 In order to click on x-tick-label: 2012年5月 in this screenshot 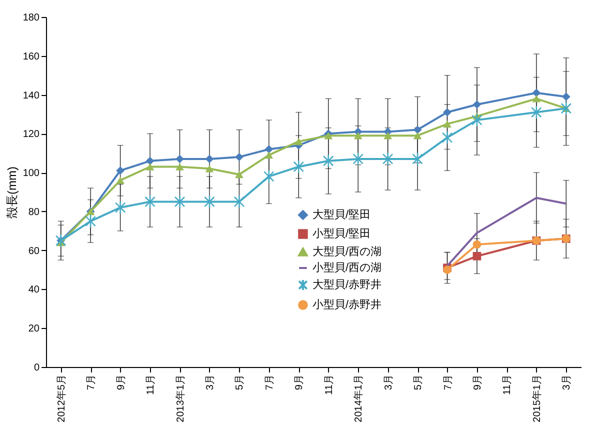, I will do `click(61, 398)`.